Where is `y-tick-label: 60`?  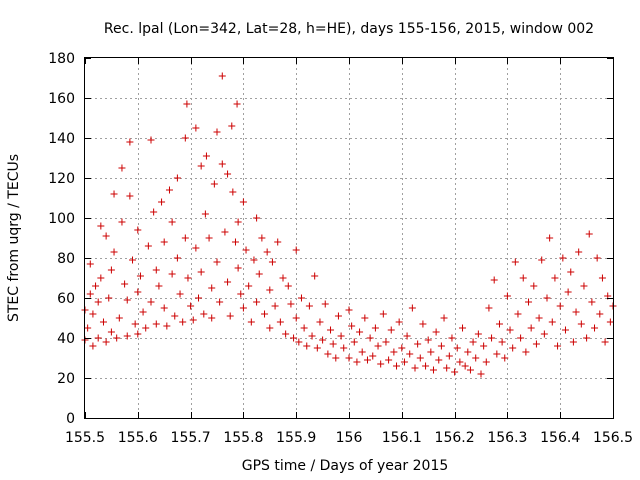
y-tick-label: 60 is located at coordinates (66, 299).